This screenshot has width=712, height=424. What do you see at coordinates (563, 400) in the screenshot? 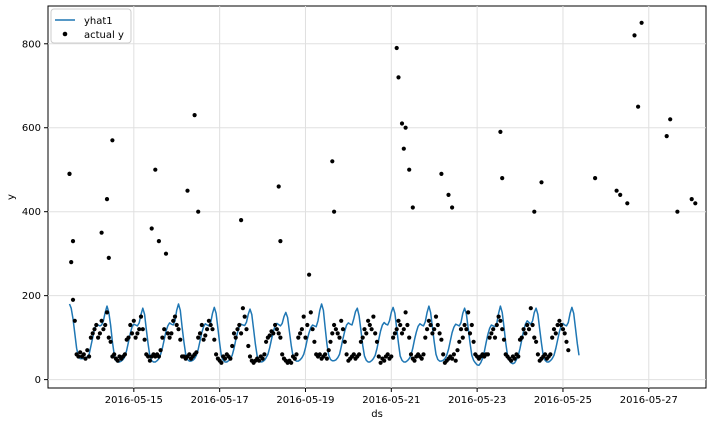
I see `x-tick-label: 2016-05-25` at bounding box center [563, 400].